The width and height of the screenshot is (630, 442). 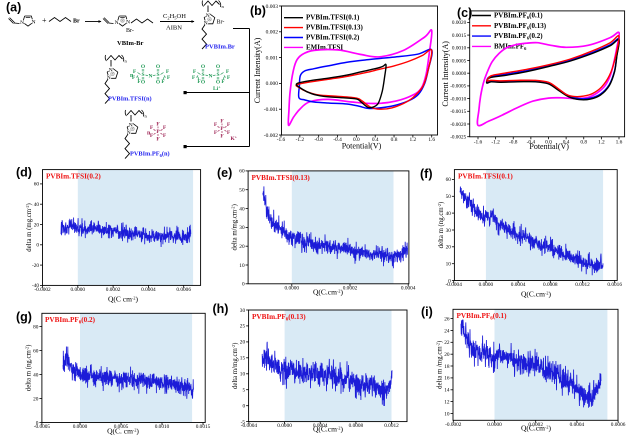 I want to click on svg-text: PVBIm.PF6(0.1), so click(x=518, y=16).